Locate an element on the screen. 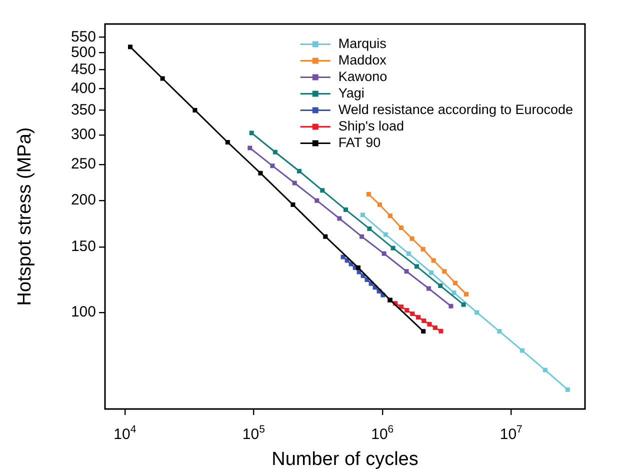 The width and height of the screenshot is (630, 475). y-tick-label: 400 is located at coordinates (83, 88).